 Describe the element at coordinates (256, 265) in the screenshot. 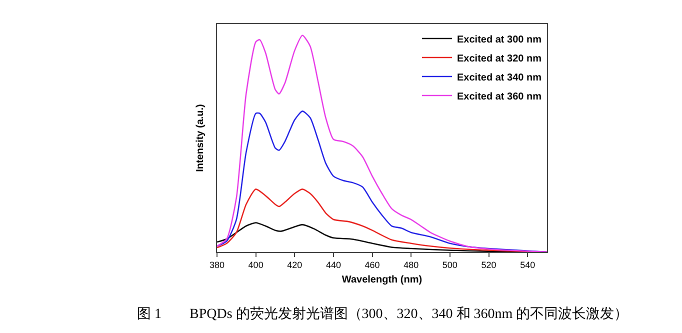

I see `x-tick-label: 400` at that location.